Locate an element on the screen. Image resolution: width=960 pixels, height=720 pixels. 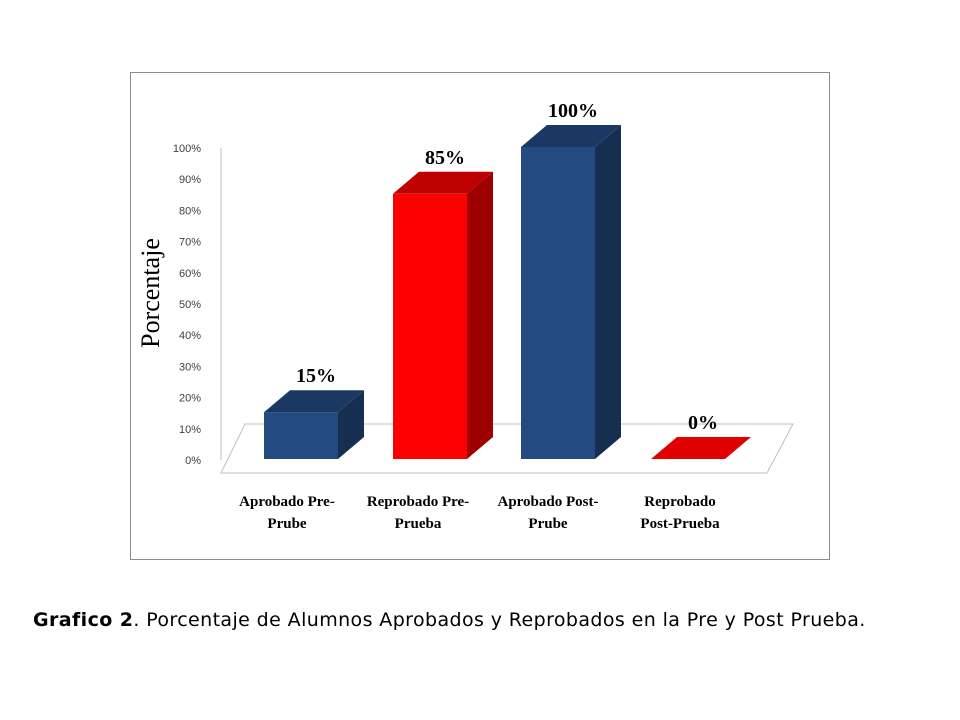
y-tick-label: 0% is located at coordinates (193, 461).